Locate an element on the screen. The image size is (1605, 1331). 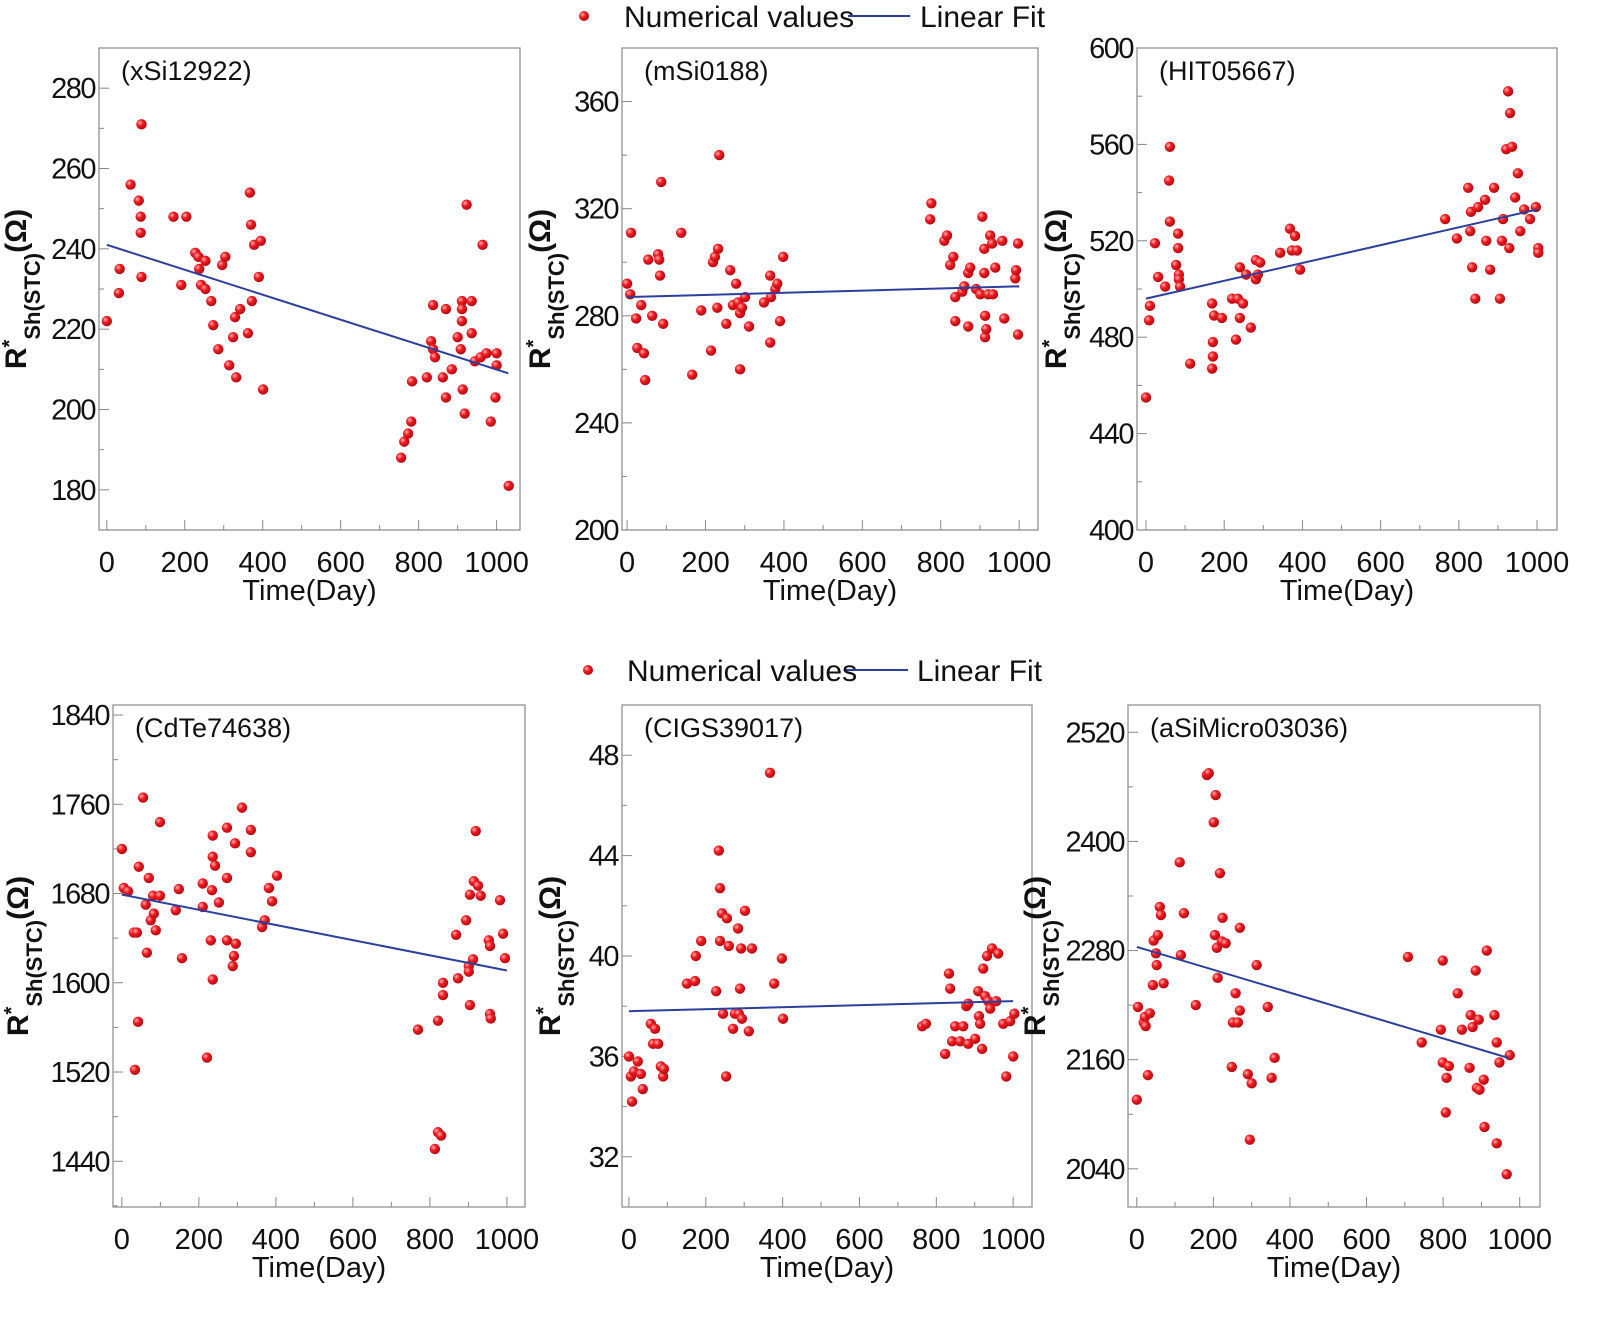
panel-title: (mSi0188) is located at coordinates (706, 71).